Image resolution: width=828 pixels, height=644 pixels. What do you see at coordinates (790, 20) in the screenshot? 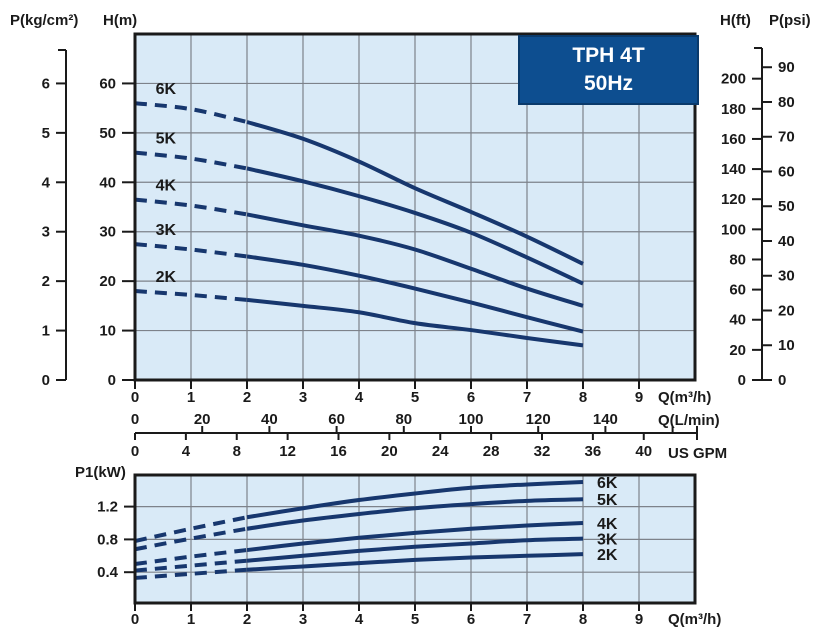
I see `right-pressure-axis-header: P(psi)` at bounding box center [790, 20].